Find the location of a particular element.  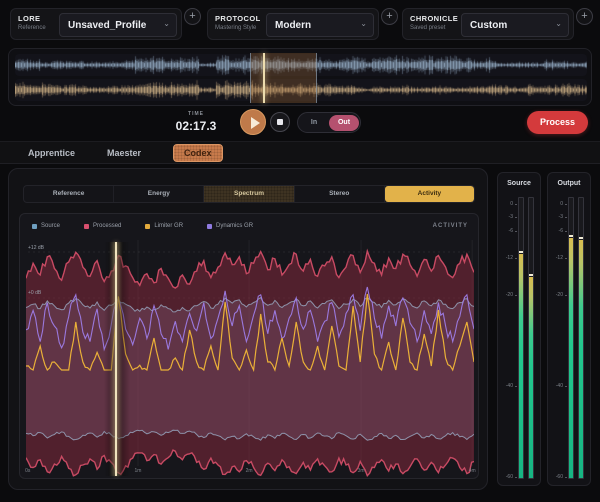

tab-codex: Codex is located at coordinates (198, 152).